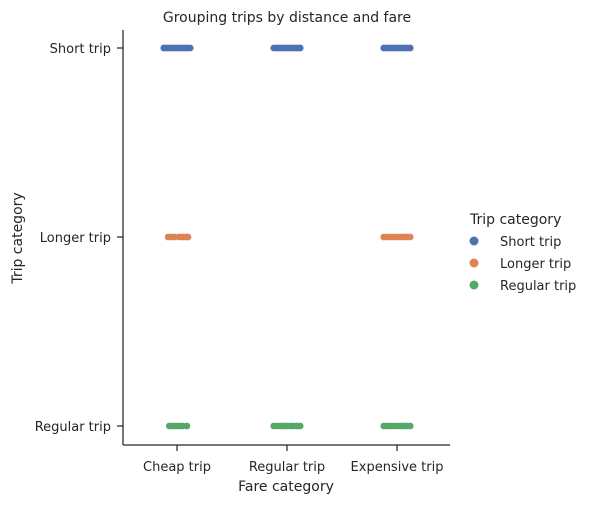 The height and width of the screenshot is (508, 593). Describe the element at coordinates (73, 427) in the screenshot. I see `y-tick-label: Regular trip` at that location.